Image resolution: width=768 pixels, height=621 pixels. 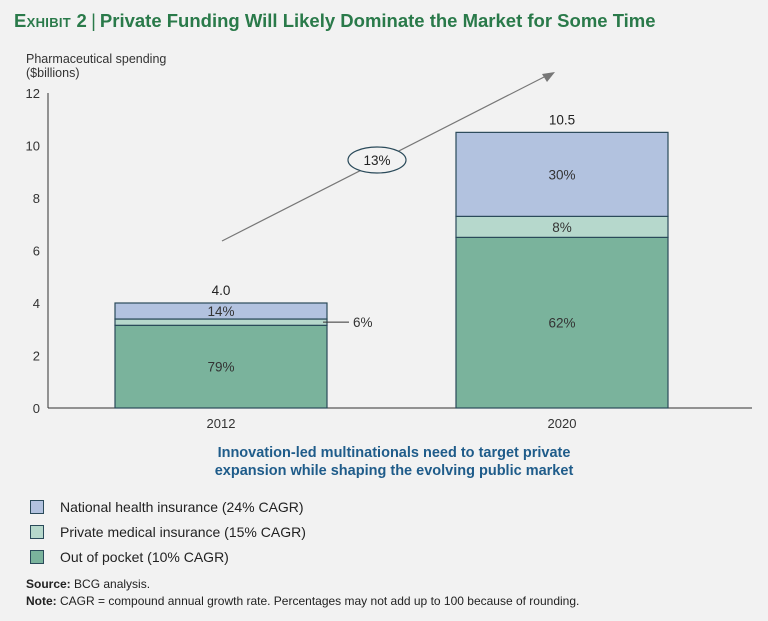 I want to click on legend-item-out-of-pocket: Out of pocket (10% CAGR), so click(x=168, y=556).